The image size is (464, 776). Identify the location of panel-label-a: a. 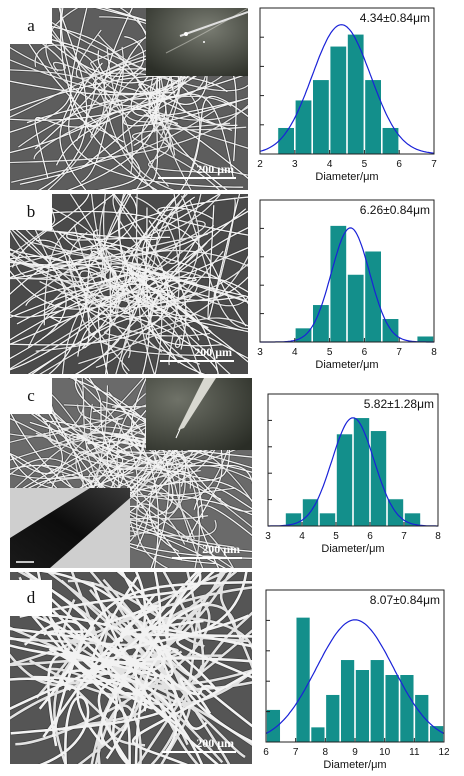
(31, 26).